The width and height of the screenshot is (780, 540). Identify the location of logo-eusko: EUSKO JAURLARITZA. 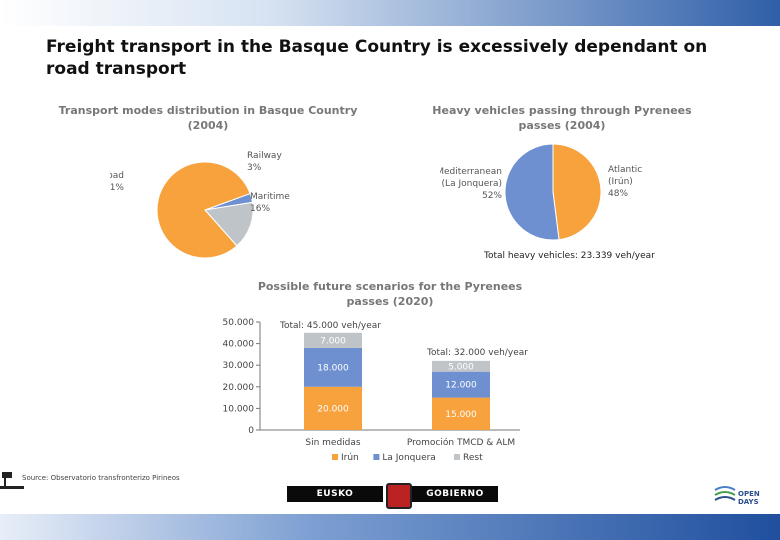
(335, 500).